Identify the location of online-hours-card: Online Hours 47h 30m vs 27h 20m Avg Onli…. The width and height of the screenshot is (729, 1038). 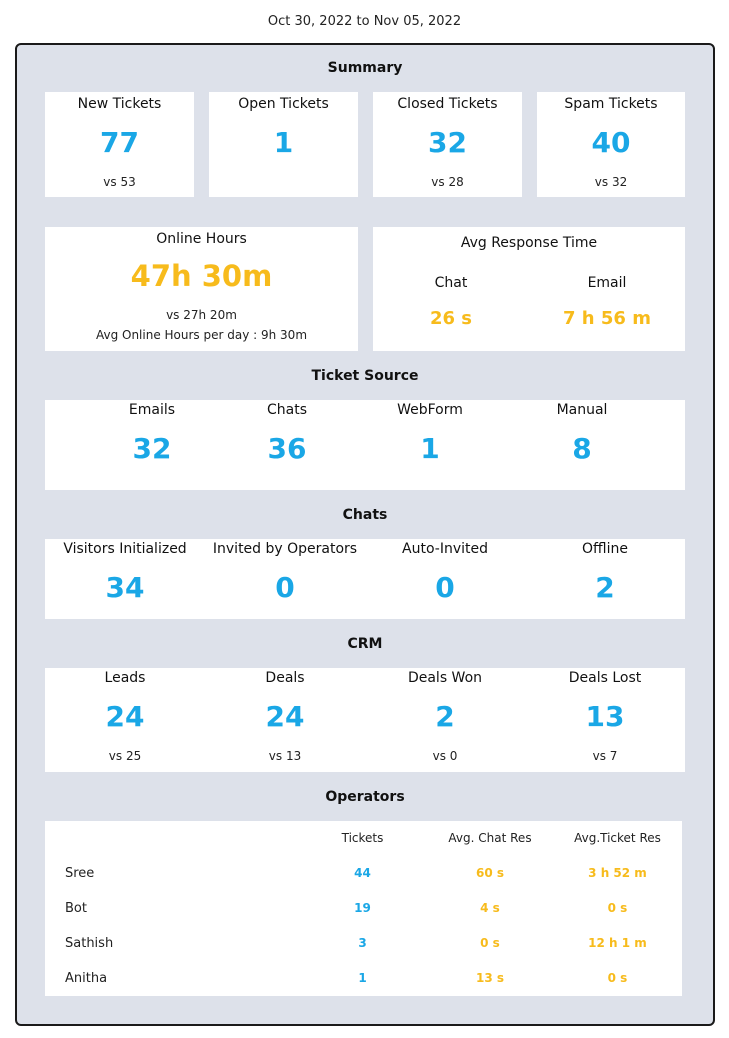
(201, 289).